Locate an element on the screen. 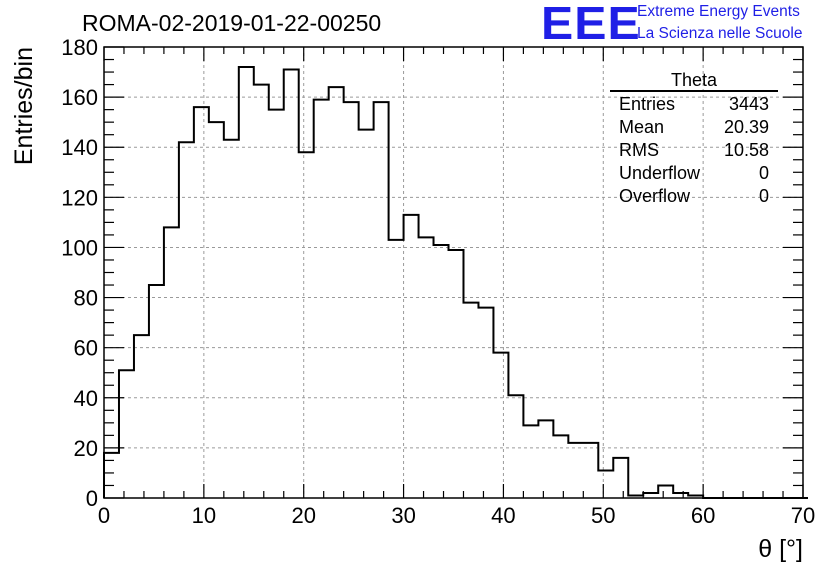  x-tick-label: 0 is located at coordinates (104, 515).